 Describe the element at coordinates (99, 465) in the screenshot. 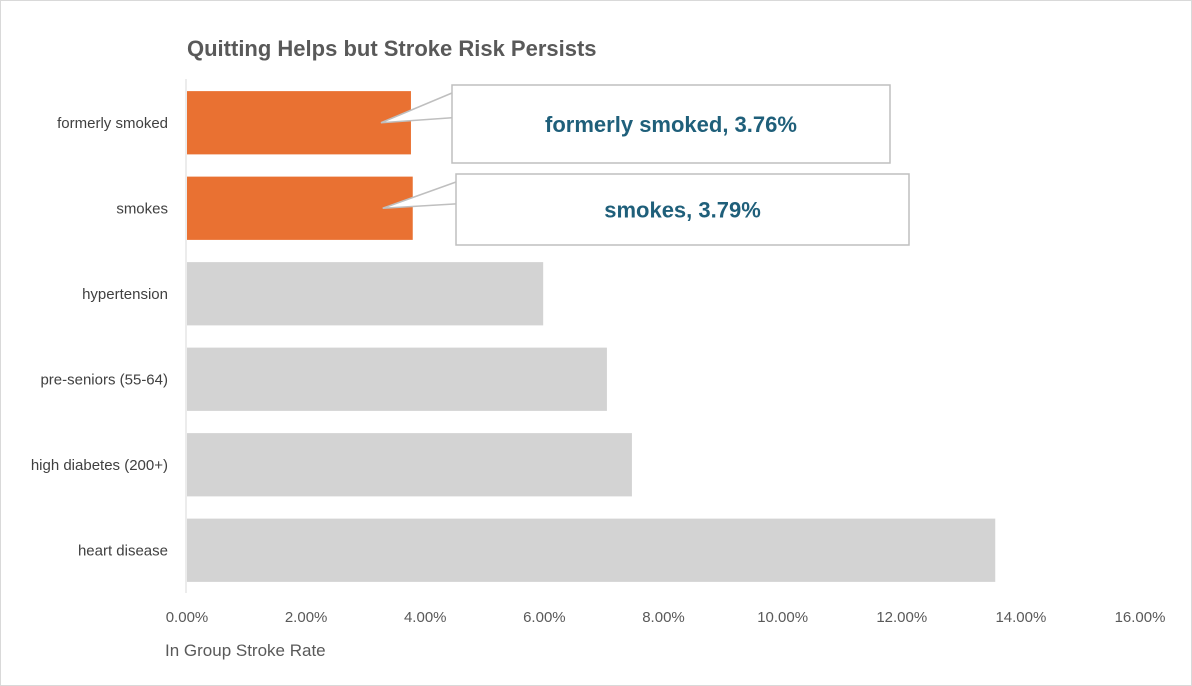

I see `category-label-high-diabetes-200: high diabetes (200+)` at that location.